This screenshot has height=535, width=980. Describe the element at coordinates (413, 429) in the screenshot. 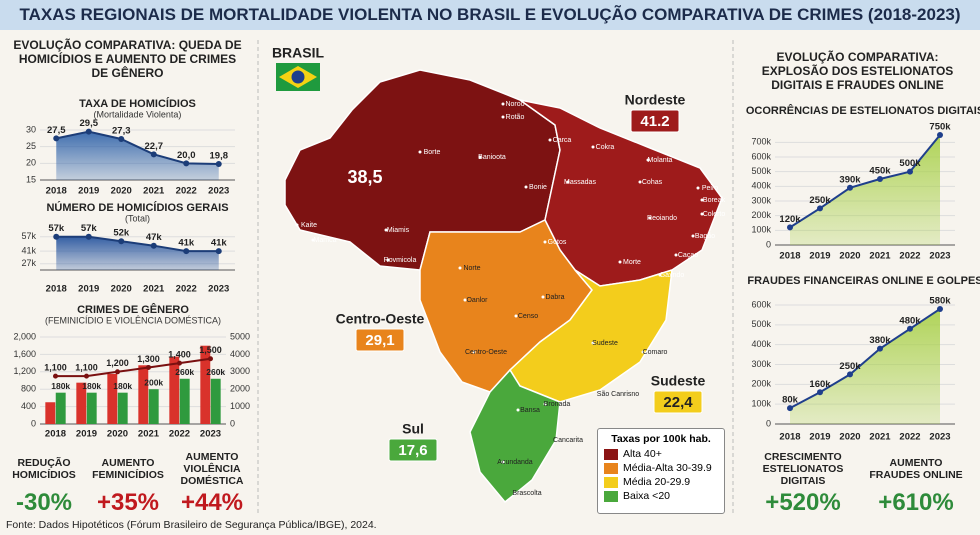

I see `region-name: Sul` at that location.